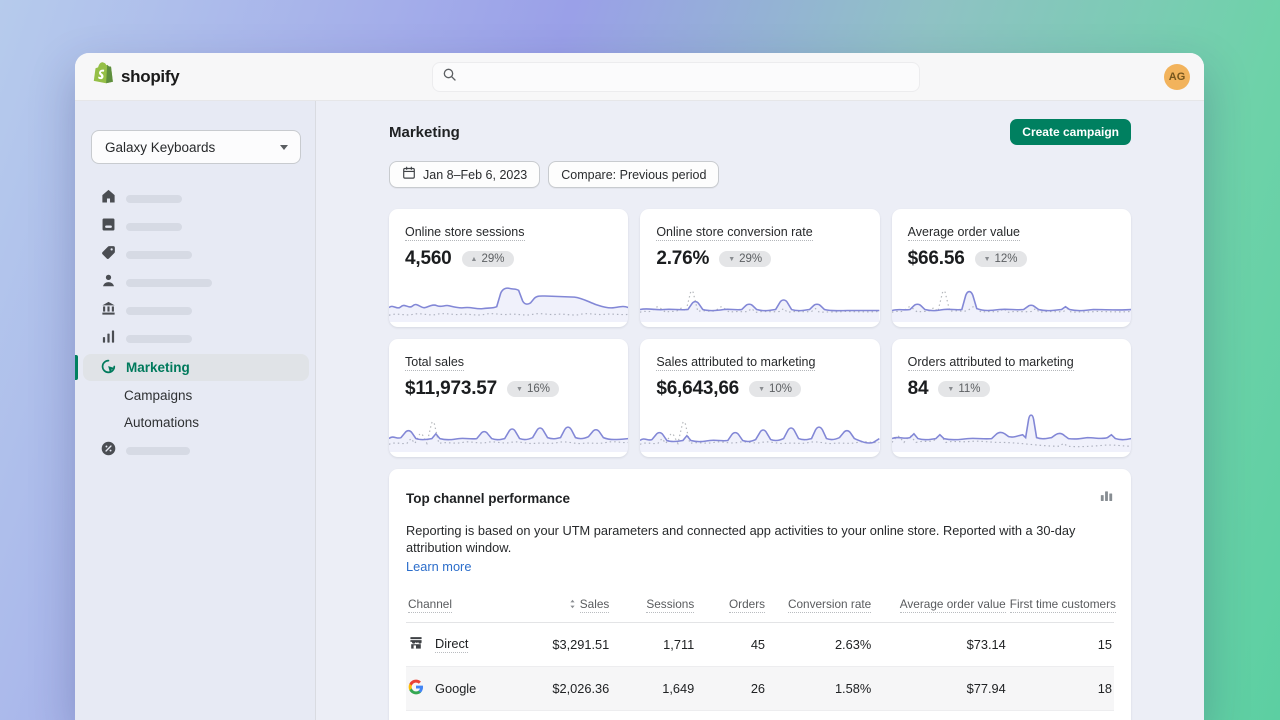  Describe the element at coordinates (734, 233) in the screenshot. I see `metric-label: Online store conversion rate` at that location.